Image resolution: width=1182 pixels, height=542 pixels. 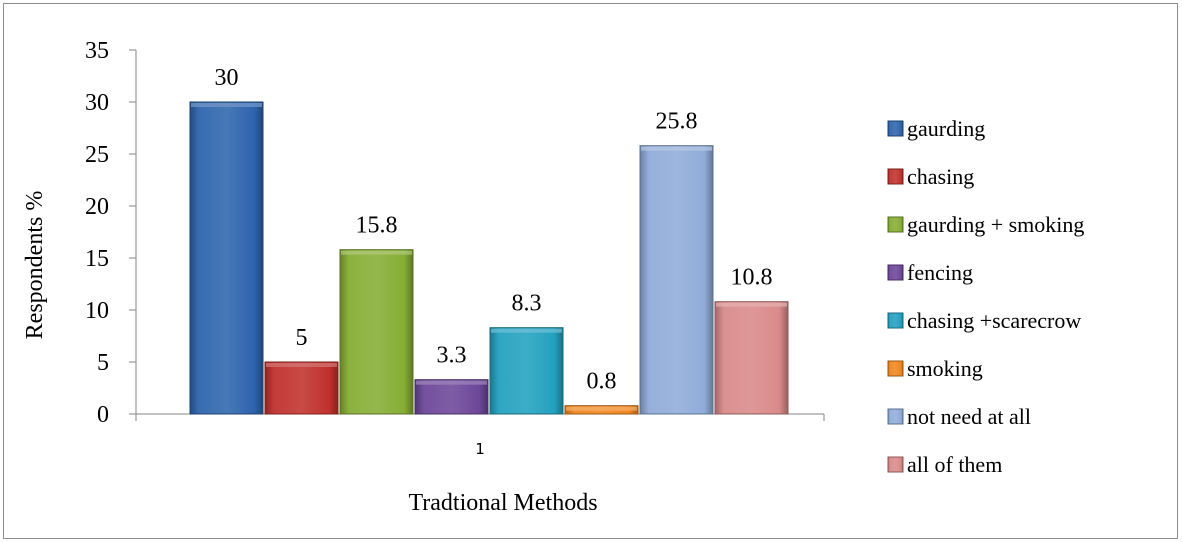 I want to click on bar-chasing, so click(x=301, y=388).